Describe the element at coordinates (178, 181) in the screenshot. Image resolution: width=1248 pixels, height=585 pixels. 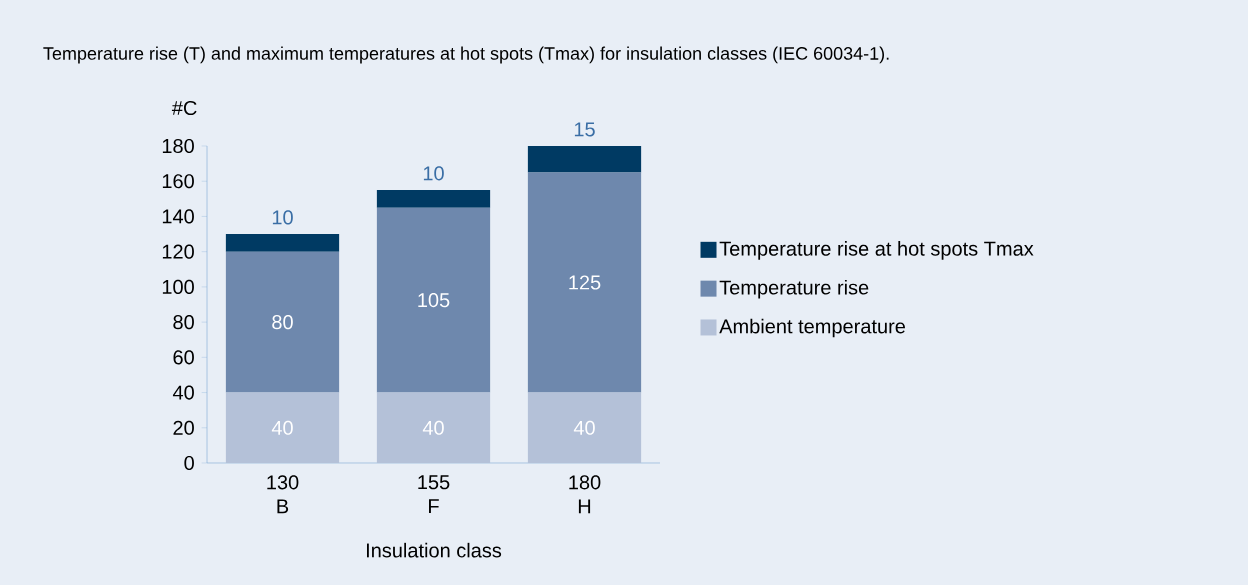
I see `y-tick-label: 160` at that location.